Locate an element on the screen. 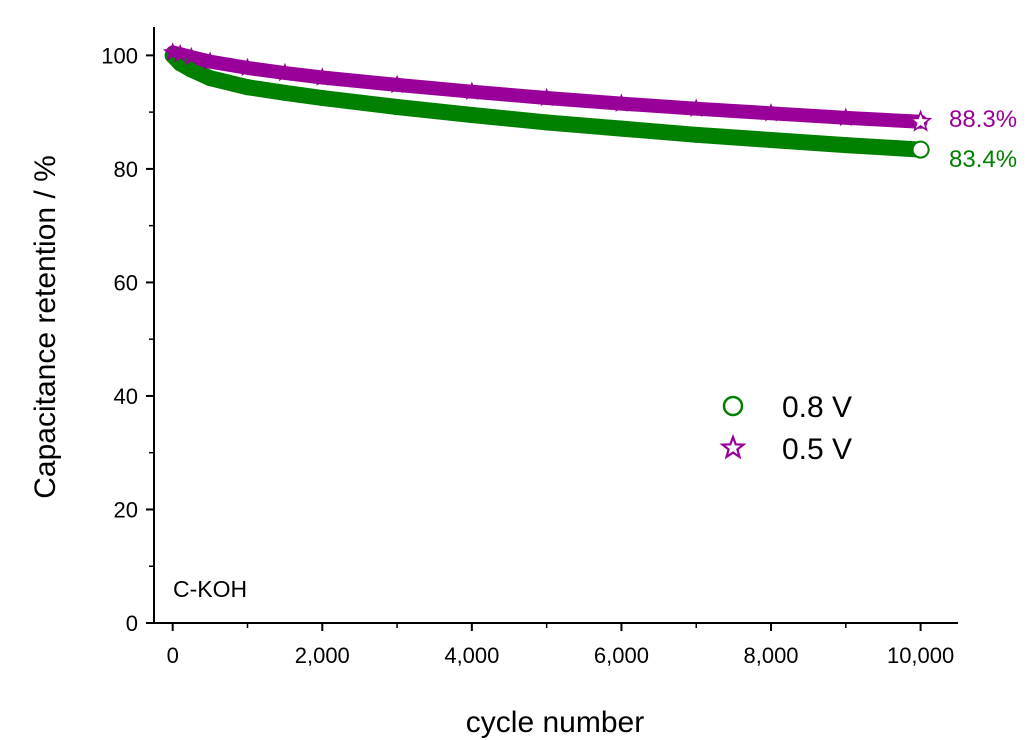 Image resolution: width=1033 pixels, height=740 pixels. series-markers is located at coordinates (547, 100).